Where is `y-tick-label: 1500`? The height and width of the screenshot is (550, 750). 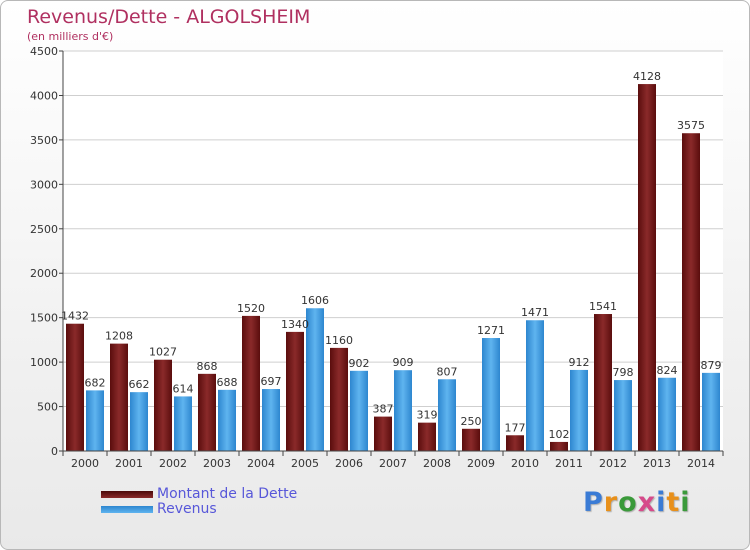
y-tick-label: 1500 is located at coordinates (44, 318).